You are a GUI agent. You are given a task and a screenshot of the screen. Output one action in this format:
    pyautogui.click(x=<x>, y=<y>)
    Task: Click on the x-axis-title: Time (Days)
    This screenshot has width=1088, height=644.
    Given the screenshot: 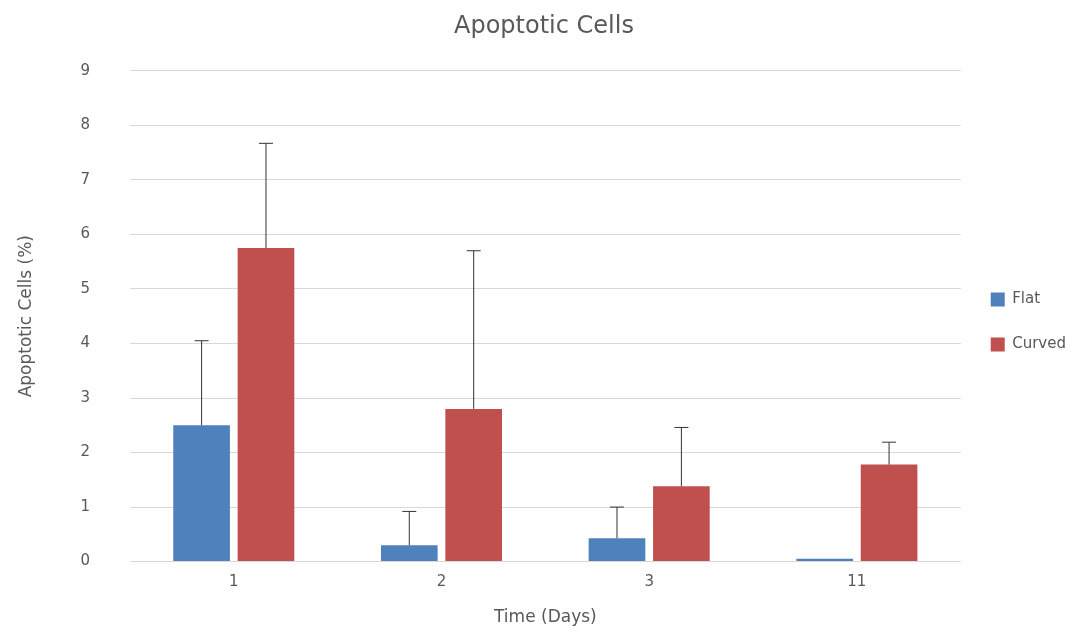 What is the action you would take?
    pyautogui.click(x=544, y=616)
    